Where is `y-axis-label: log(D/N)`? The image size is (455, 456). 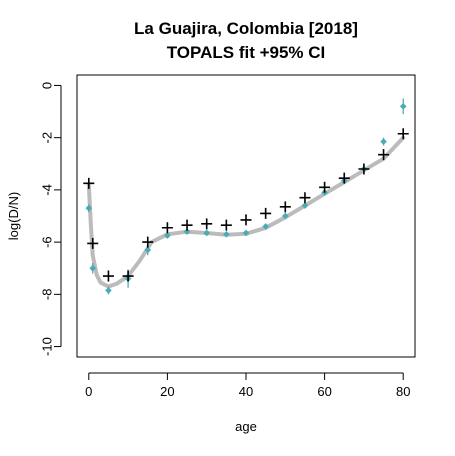 y-axis-label: log(D/N) is located at coordinates (13, 216).